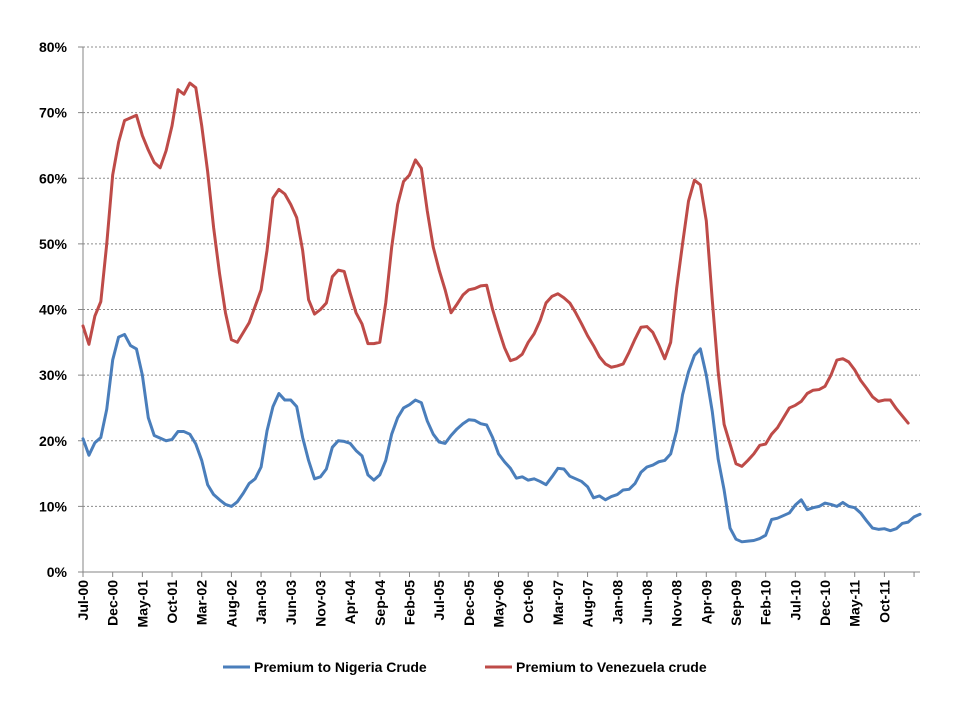 Image resolution: width=960 pixels, height=720 pixels. What do you see at coordinates (558, 602) in the screenshot?
I see `x-tick-label: Mar-07` at bounding box center [558, 602].